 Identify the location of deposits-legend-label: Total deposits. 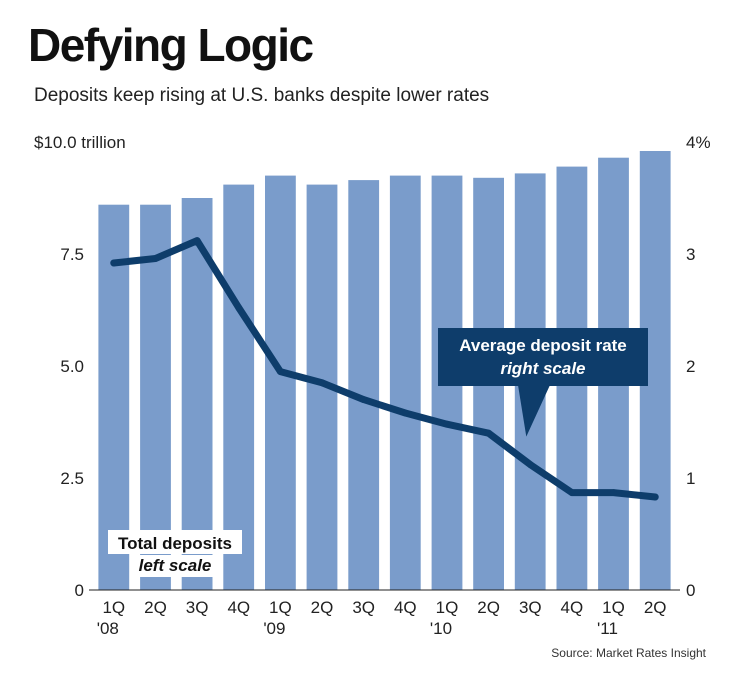
(175, 543).